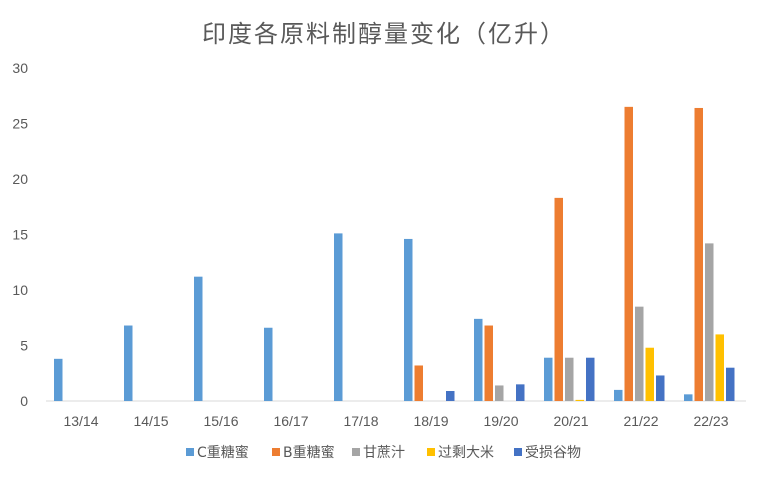 Image resolution: width=768 pixels, height=479 pixels. I want to click on y-axis: 0 5 10 15 20 25 30, so click(20, 234).